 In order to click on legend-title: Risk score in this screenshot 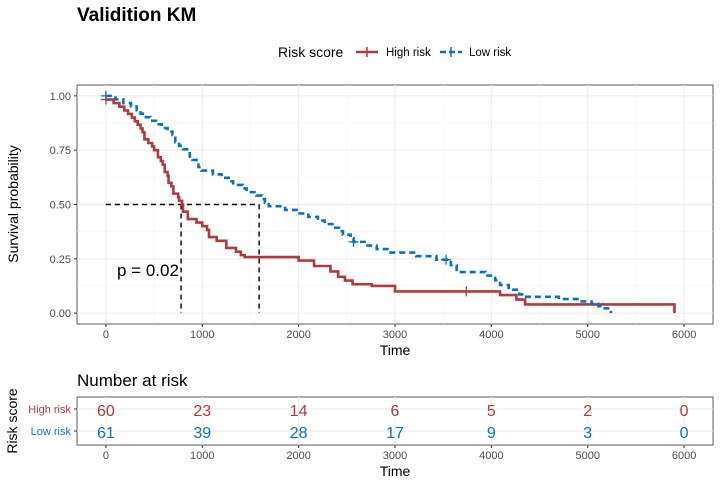, I will do `click(311, 52)`.